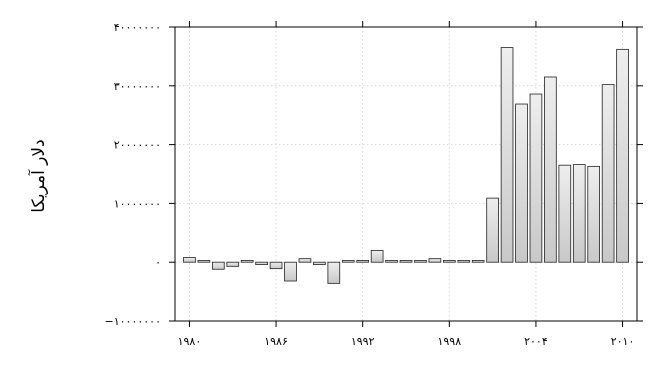 The width and height of the screenshot is (670, 367). What do you see at coordinates (536, 178) in the screenshot?
I see `bar-2004` at bounding box center [536, 178].